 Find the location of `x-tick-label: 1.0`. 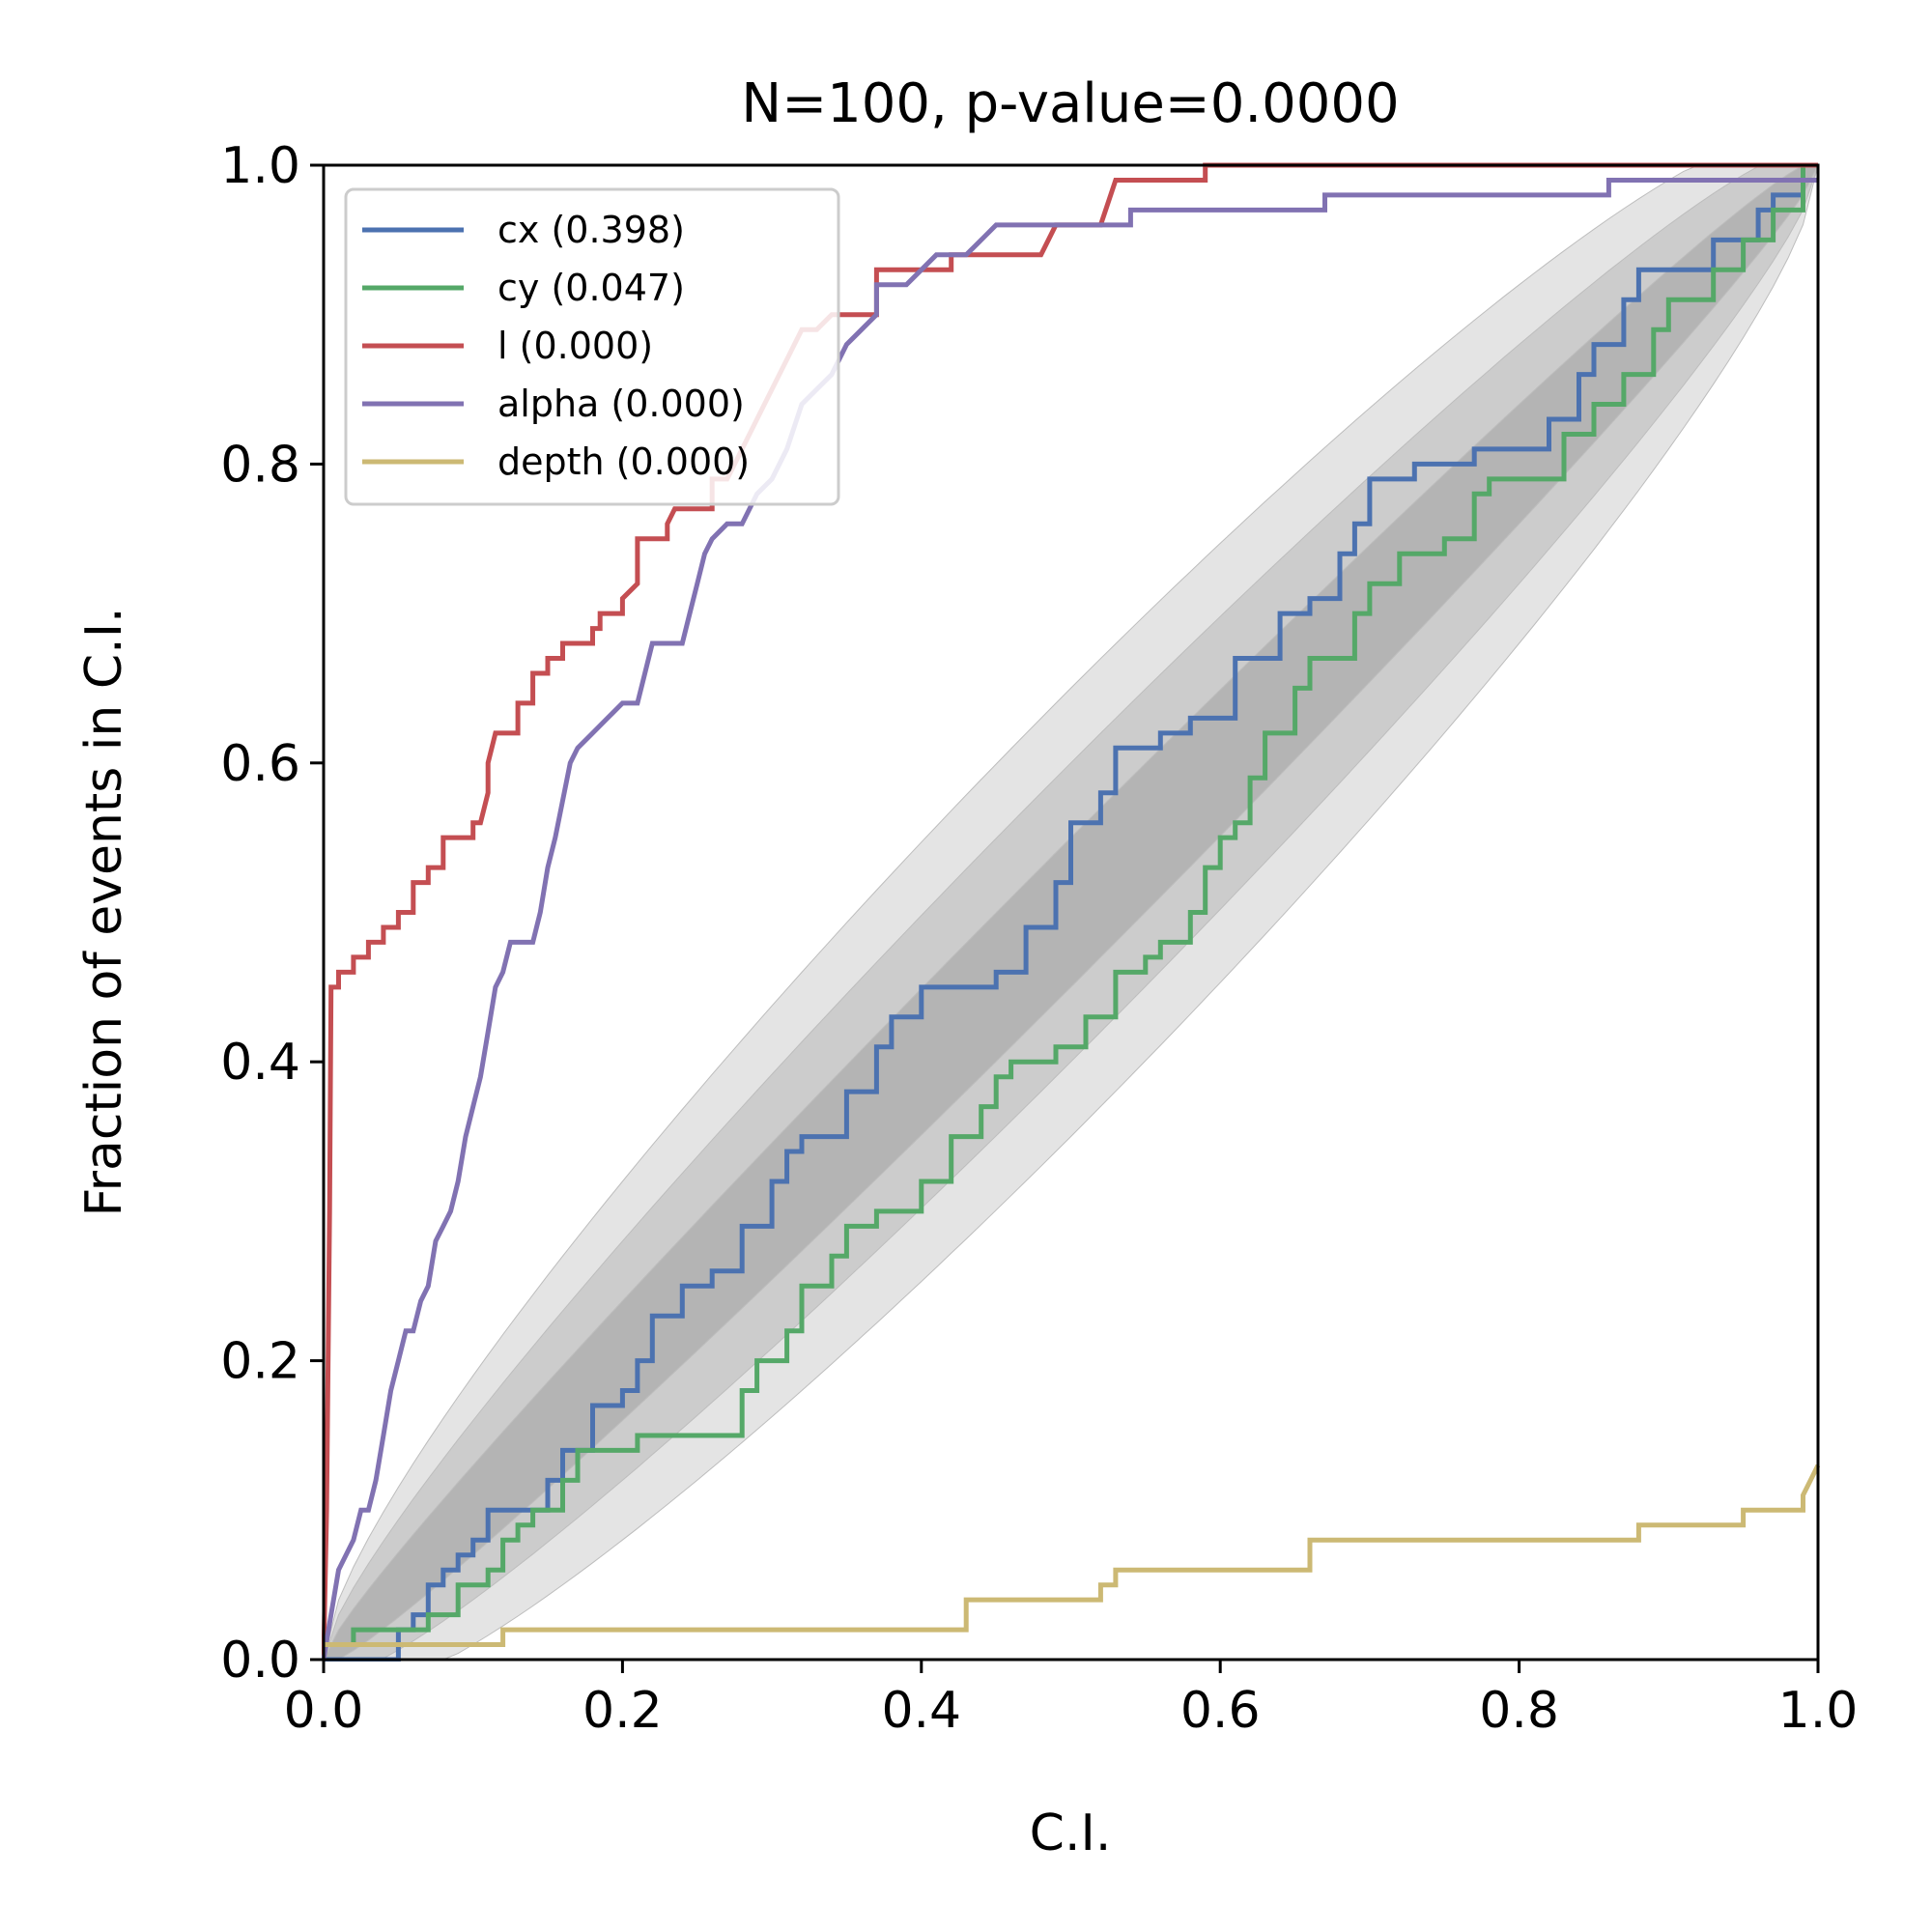

x-tick-label: 1.0 is located at coordinates (1818, 1711).